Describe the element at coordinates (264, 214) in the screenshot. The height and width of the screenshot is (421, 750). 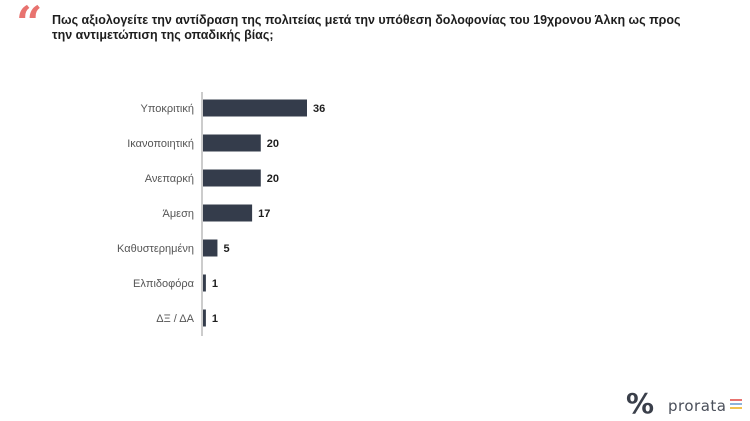
I see `value-label: 17` at that location.